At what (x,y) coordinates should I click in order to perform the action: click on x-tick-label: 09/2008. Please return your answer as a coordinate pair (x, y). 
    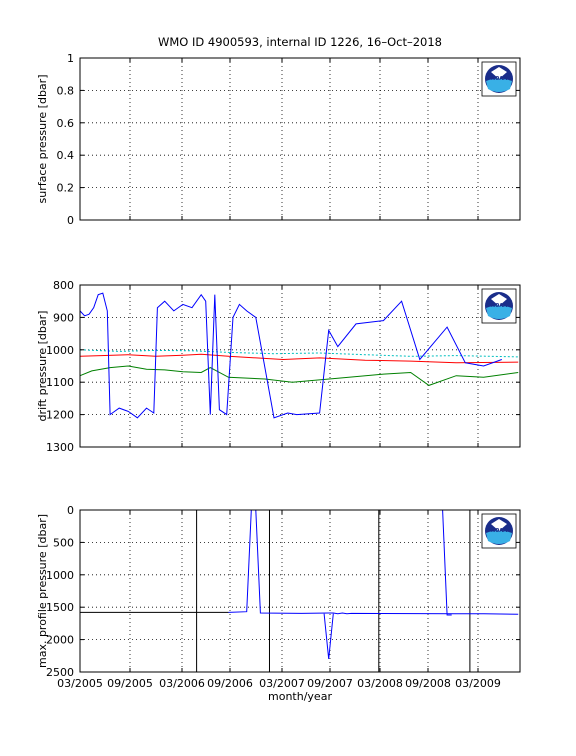
    Looking at the image, I should click on (428, 683).